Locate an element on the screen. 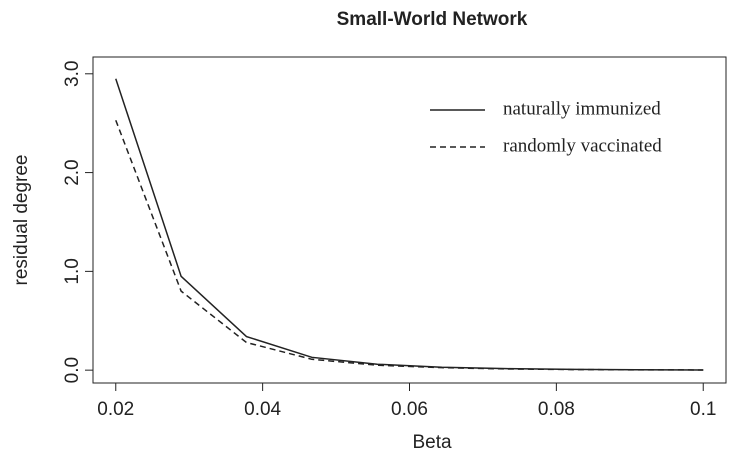  x-tick-label: 0.1 is located at coordinates (703, 409).